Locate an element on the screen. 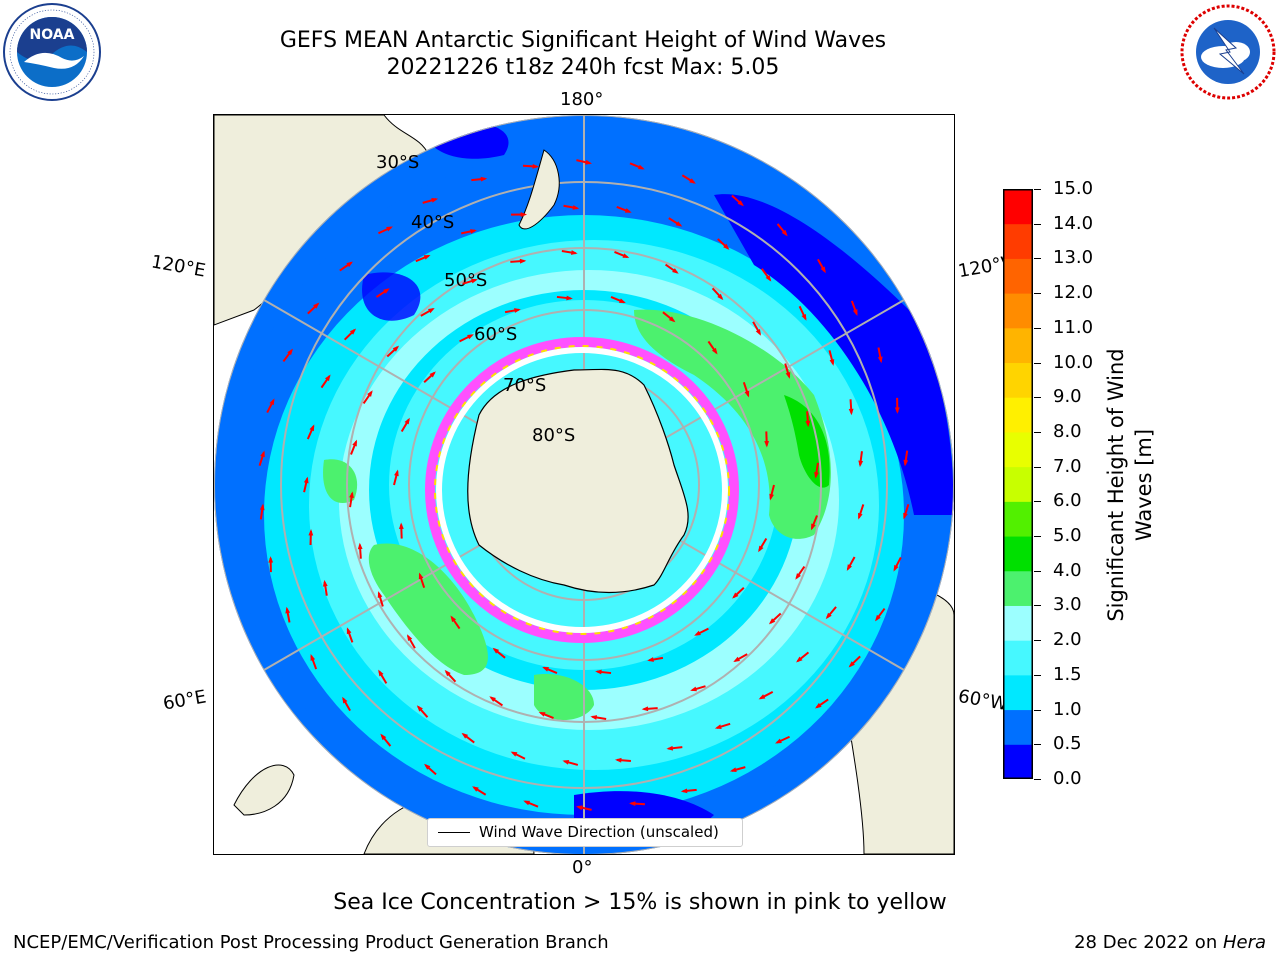  lon-label-120e: 120°E is located at coordinates (178, 266).